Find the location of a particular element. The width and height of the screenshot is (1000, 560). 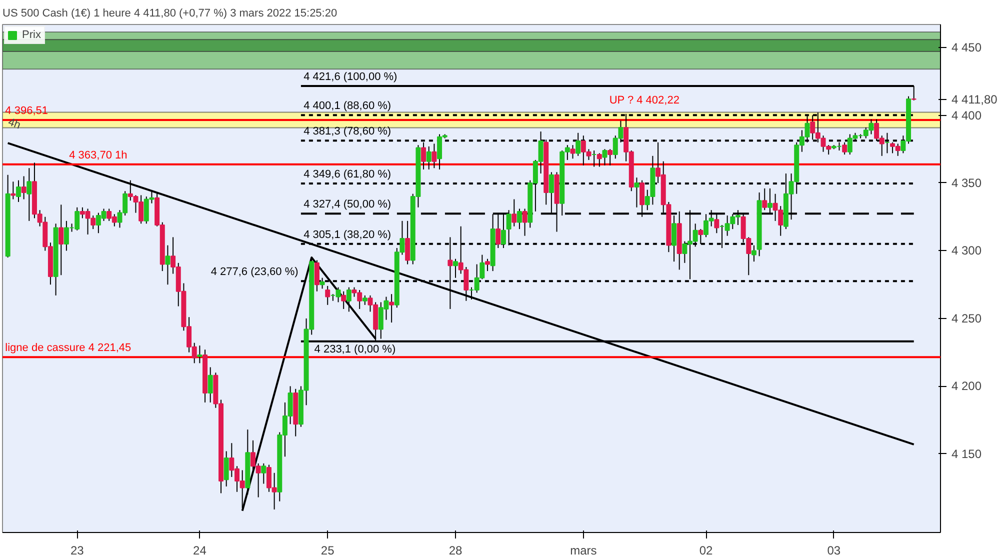

legend-label: Prix is located at coordinates (32, 35).